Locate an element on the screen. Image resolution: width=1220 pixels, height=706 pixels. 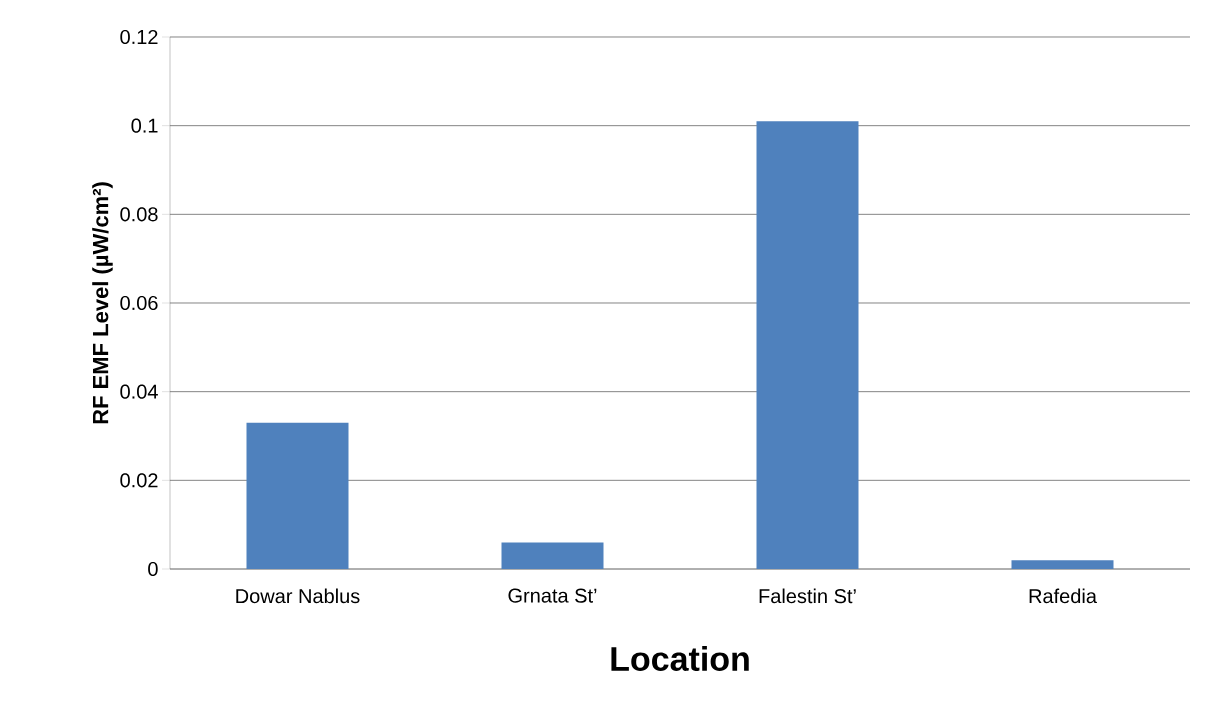
x-axis-title: Location is located at coordinates (680, 659).